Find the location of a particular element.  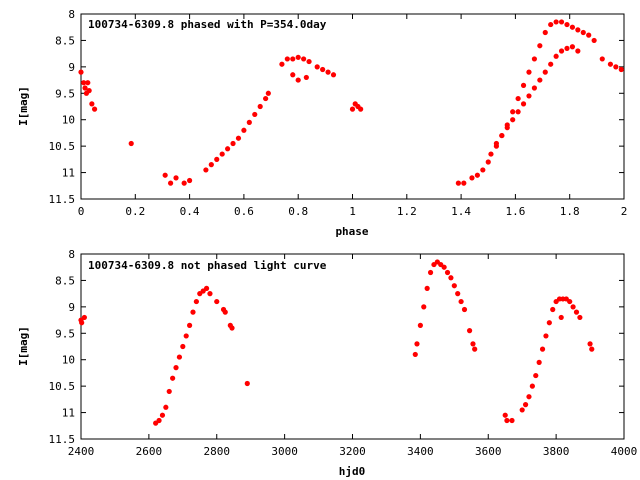

y-tick-label: 9.5 is located at coordinates (65, 93).